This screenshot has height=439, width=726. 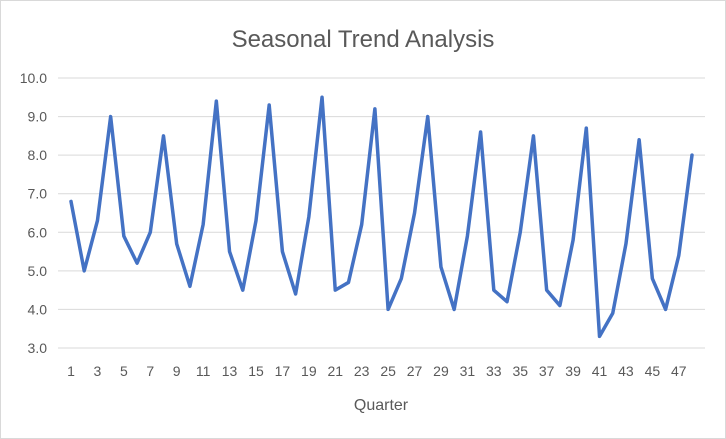 I want to click on y-axis-ticks: 3.0 4.0 5.0 6.0 7.0 8.0 9.0 10.0, so click(x=33, y=213).